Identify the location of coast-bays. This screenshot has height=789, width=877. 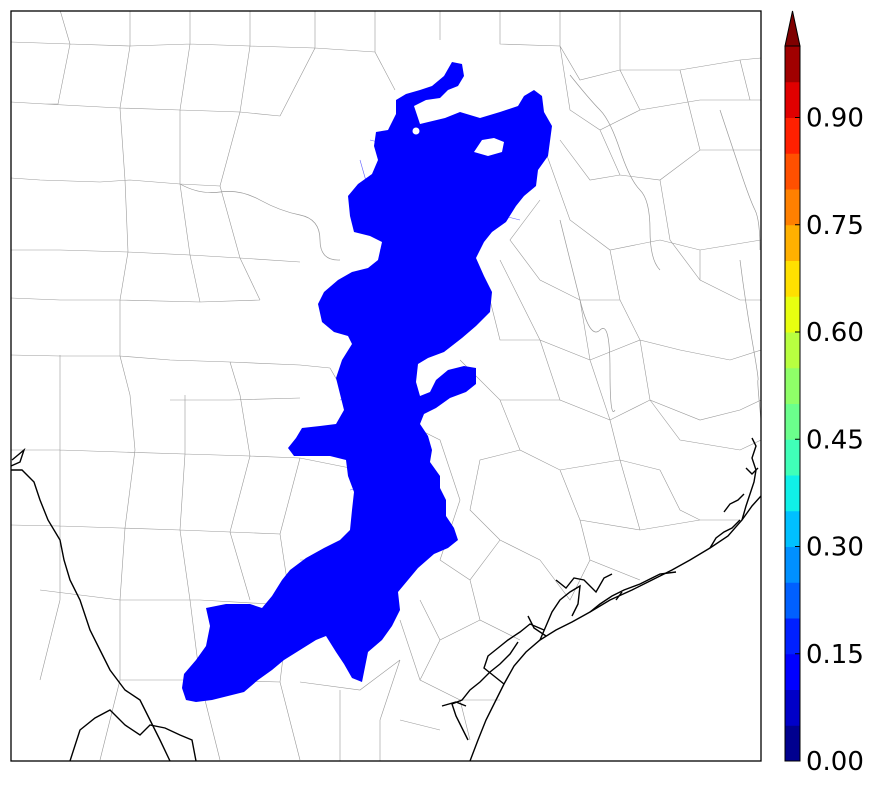
(600, 589).